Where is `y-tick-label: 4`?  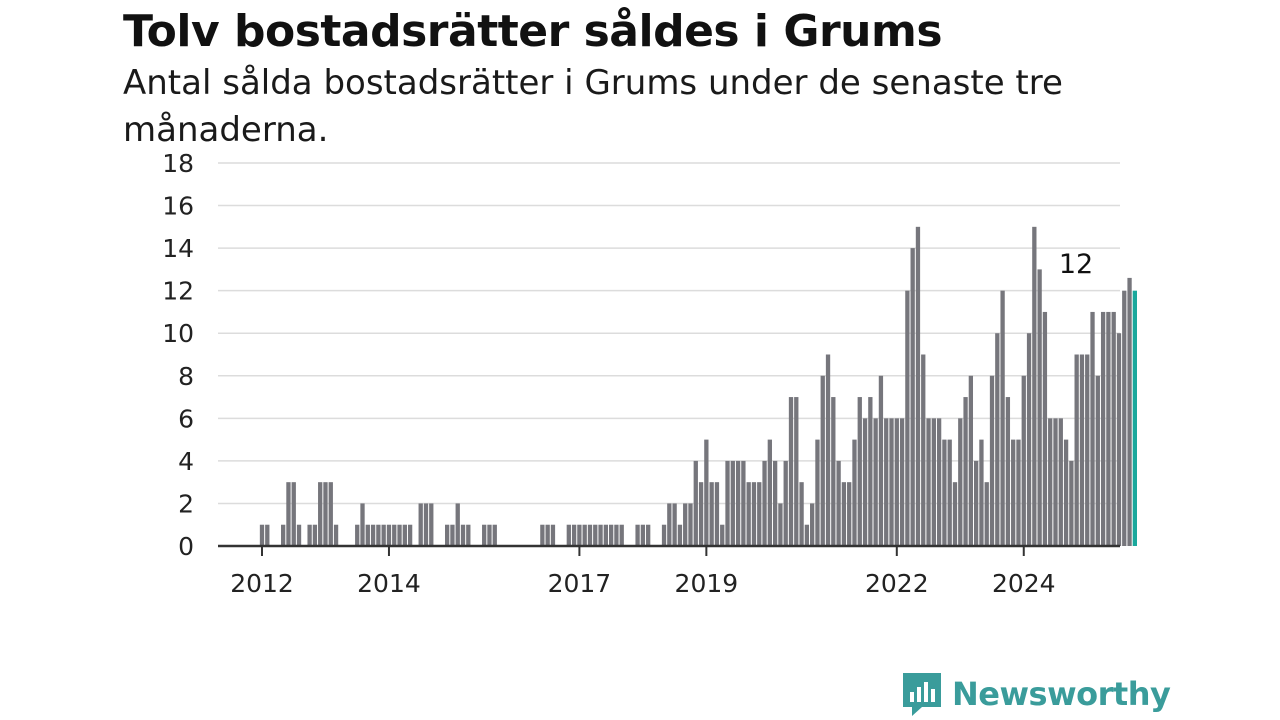 y-tick-label: 4 is located at coordinates (186, 461).